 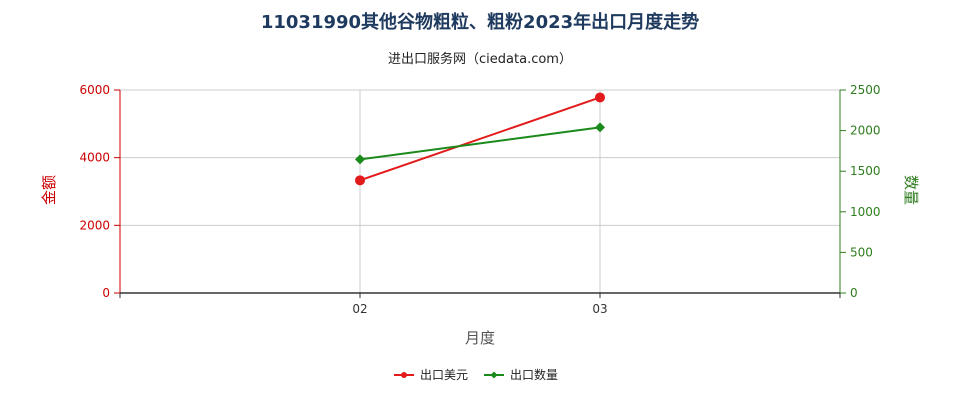 What do you see at coordinates (599, 309) in the screenshot?
I see `x-tick-label: 03` at bounding box center [599, 309].